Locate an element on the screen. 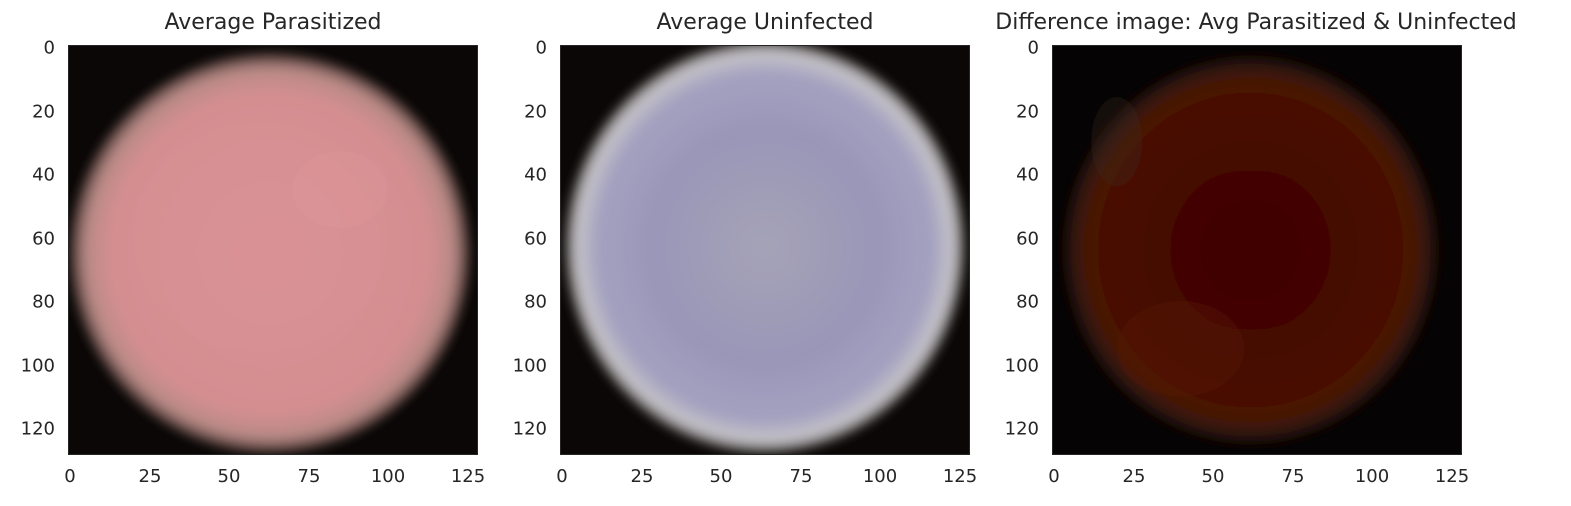  panel-title: Average Parasitized is located at coordinates (273, 22).